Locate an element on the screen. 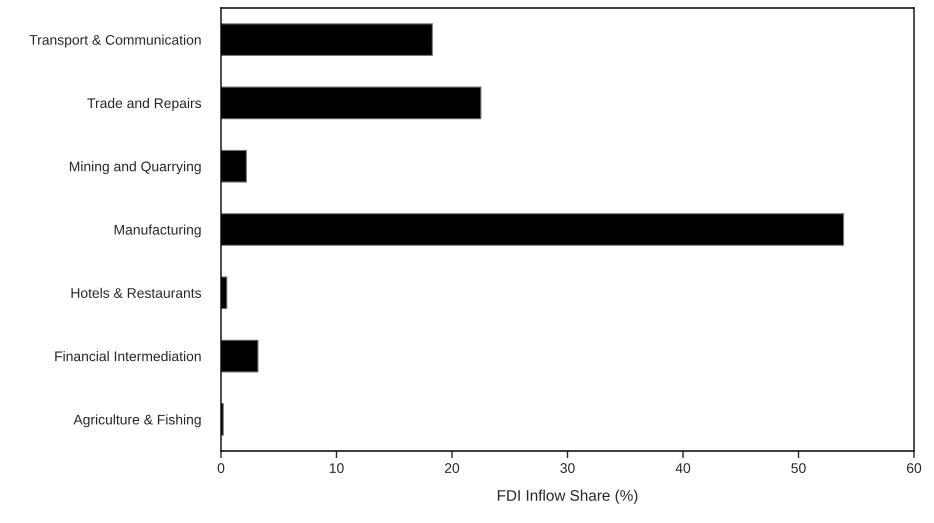 This screenshot has height=523, width=934. y-tick-label: Transport & Communication is located at coordinates (115, 41).